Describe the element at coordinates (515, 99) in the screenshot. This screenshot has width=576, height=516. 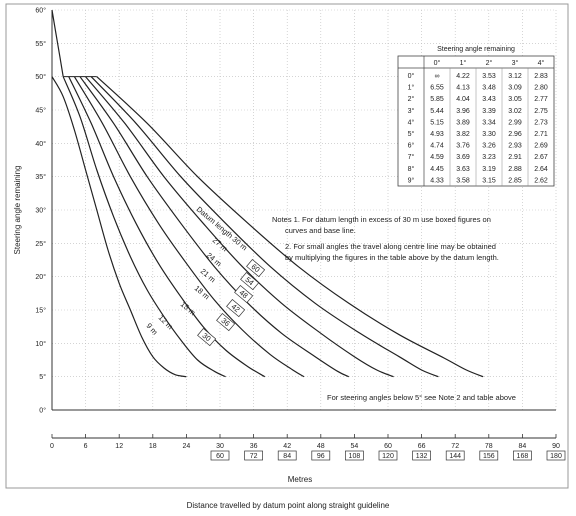
I see `table-cell: 3.05` at that location.